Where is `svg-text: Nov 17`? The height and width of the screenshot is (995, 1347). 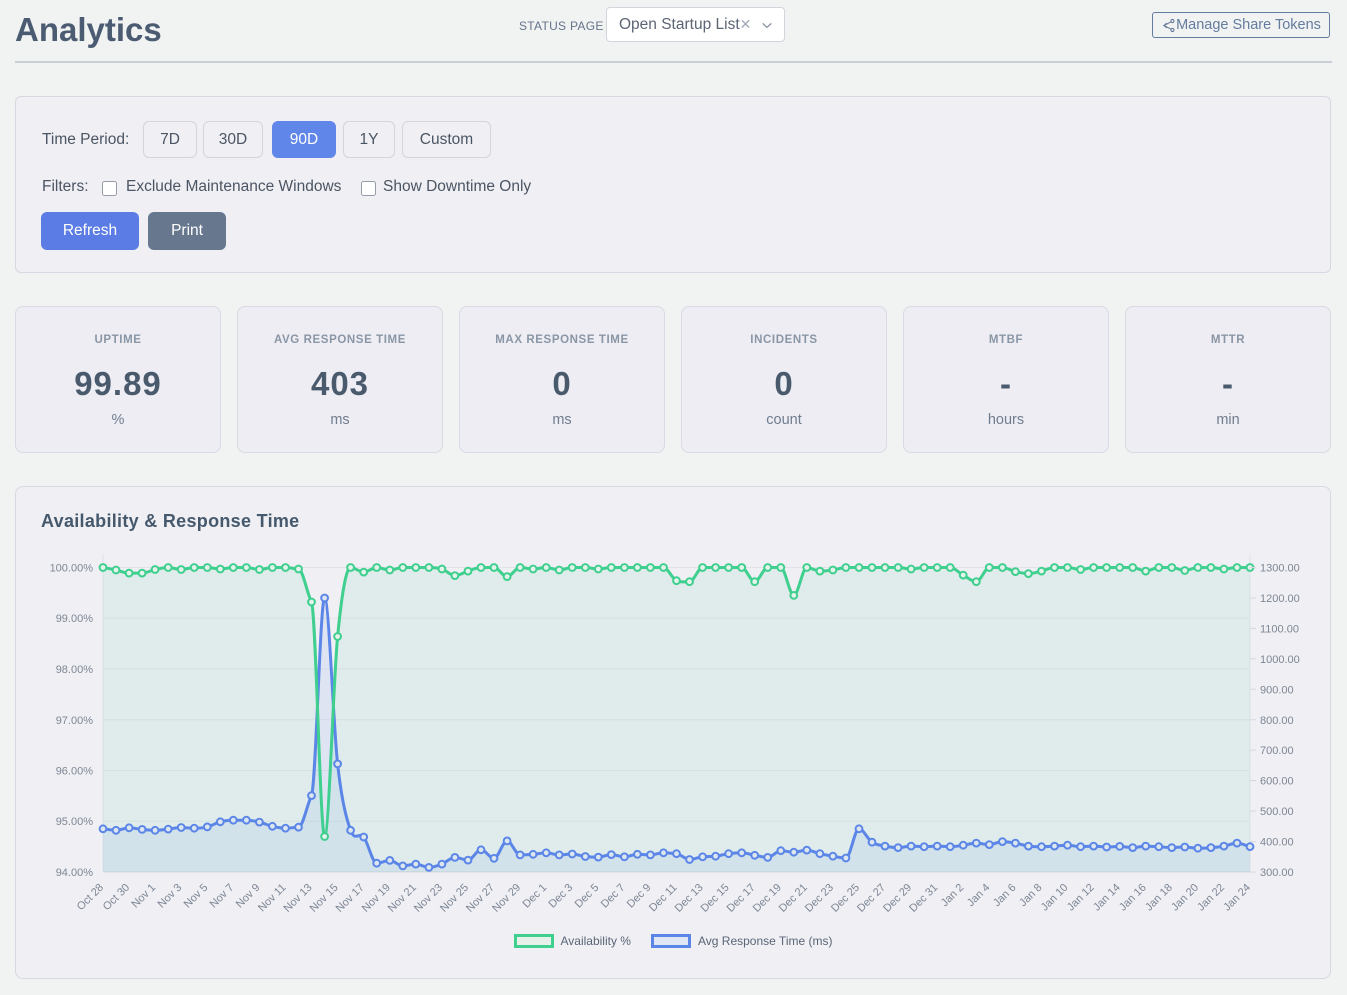
svg-text: Nov 17 is located at coordinates (350, 898).